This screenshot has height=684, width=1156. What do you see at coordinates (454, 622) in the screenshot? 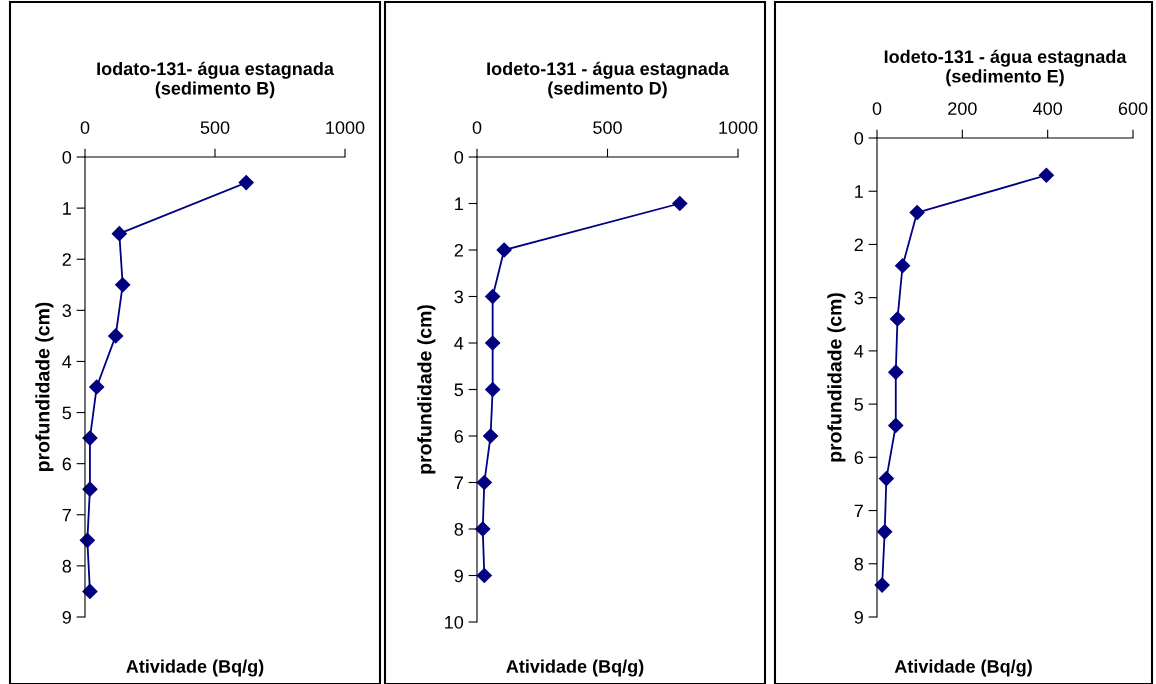
I see `y-tick-label: 10` at bounding box center [454, 622].